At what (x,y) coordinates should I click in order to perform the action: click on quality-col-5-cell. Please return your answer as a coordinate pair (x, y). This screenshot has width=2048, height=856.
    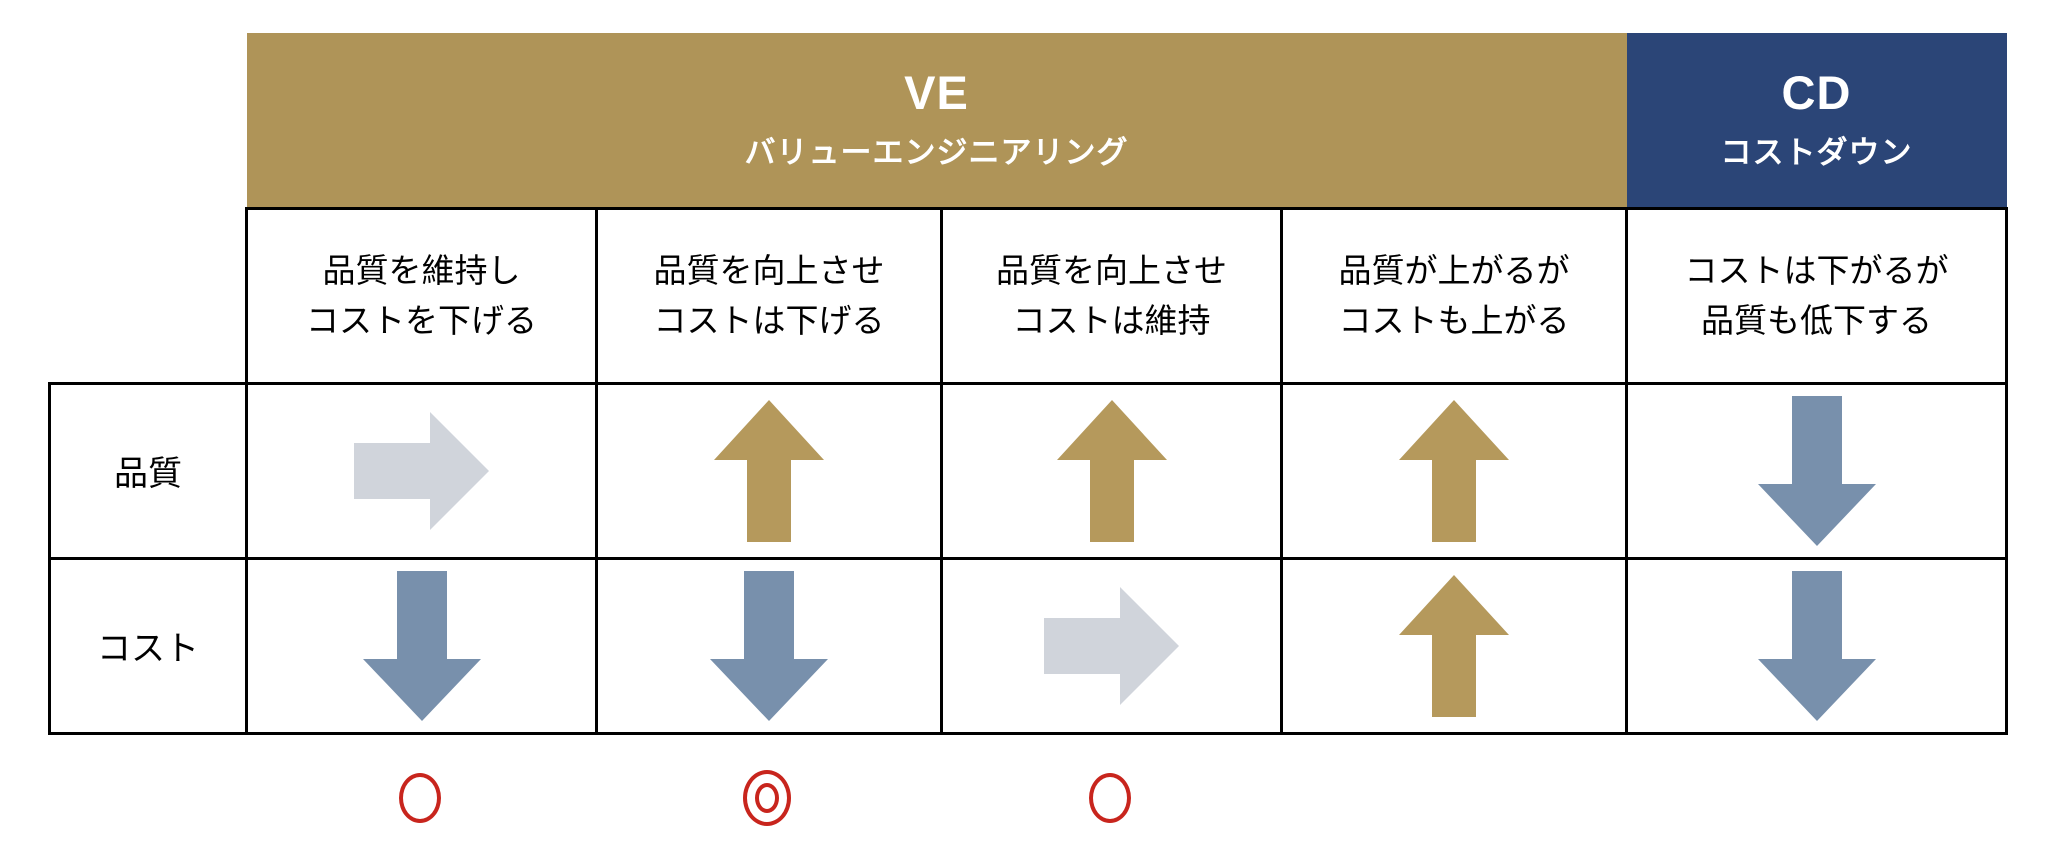
    Looking at the image, I should click on (1816, 470).